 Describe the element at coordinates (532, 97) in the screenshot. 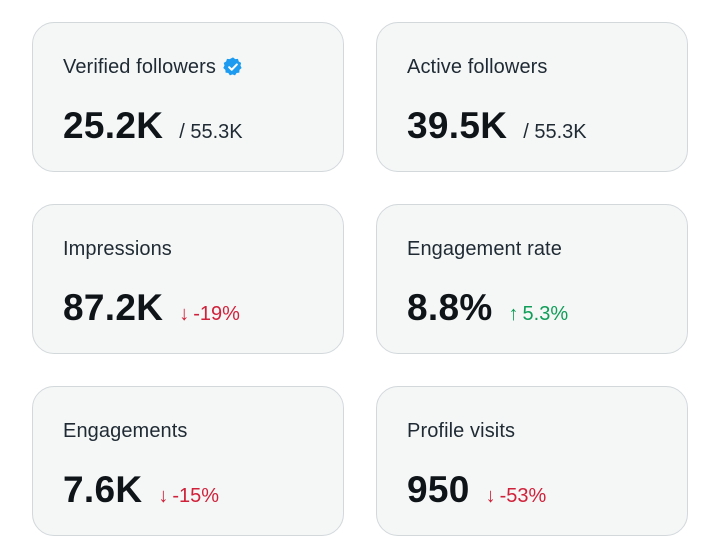

I see `active-followers-card: Active followers 39.5K / 55.3K` at that location.